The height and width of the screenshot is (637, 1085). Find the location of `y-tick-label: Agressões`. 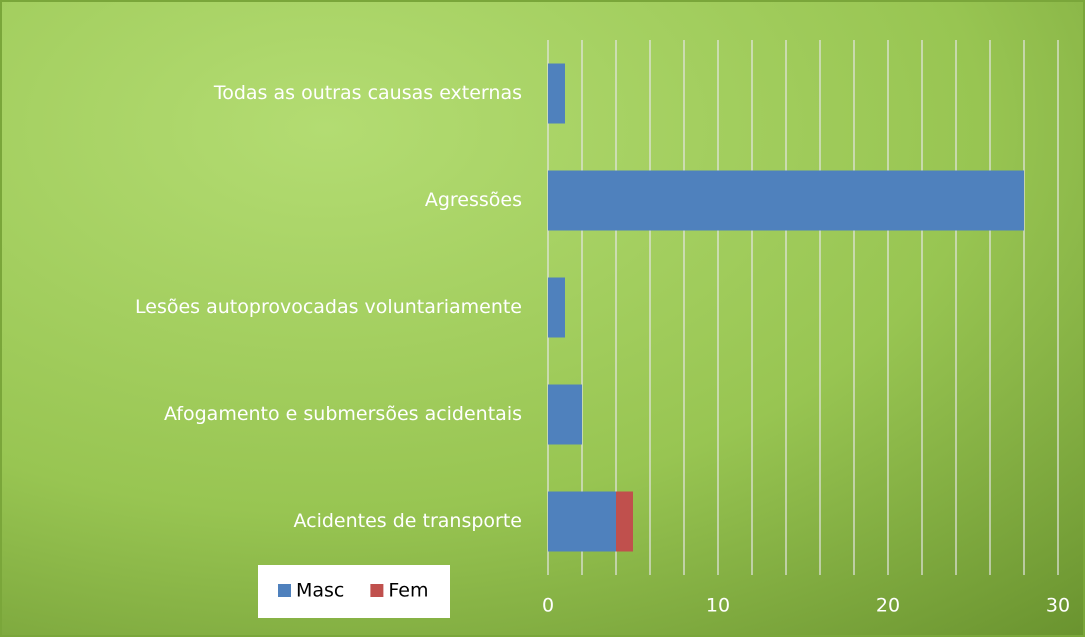

y-tick-label: Agressões is located at coordinates (473, 200).